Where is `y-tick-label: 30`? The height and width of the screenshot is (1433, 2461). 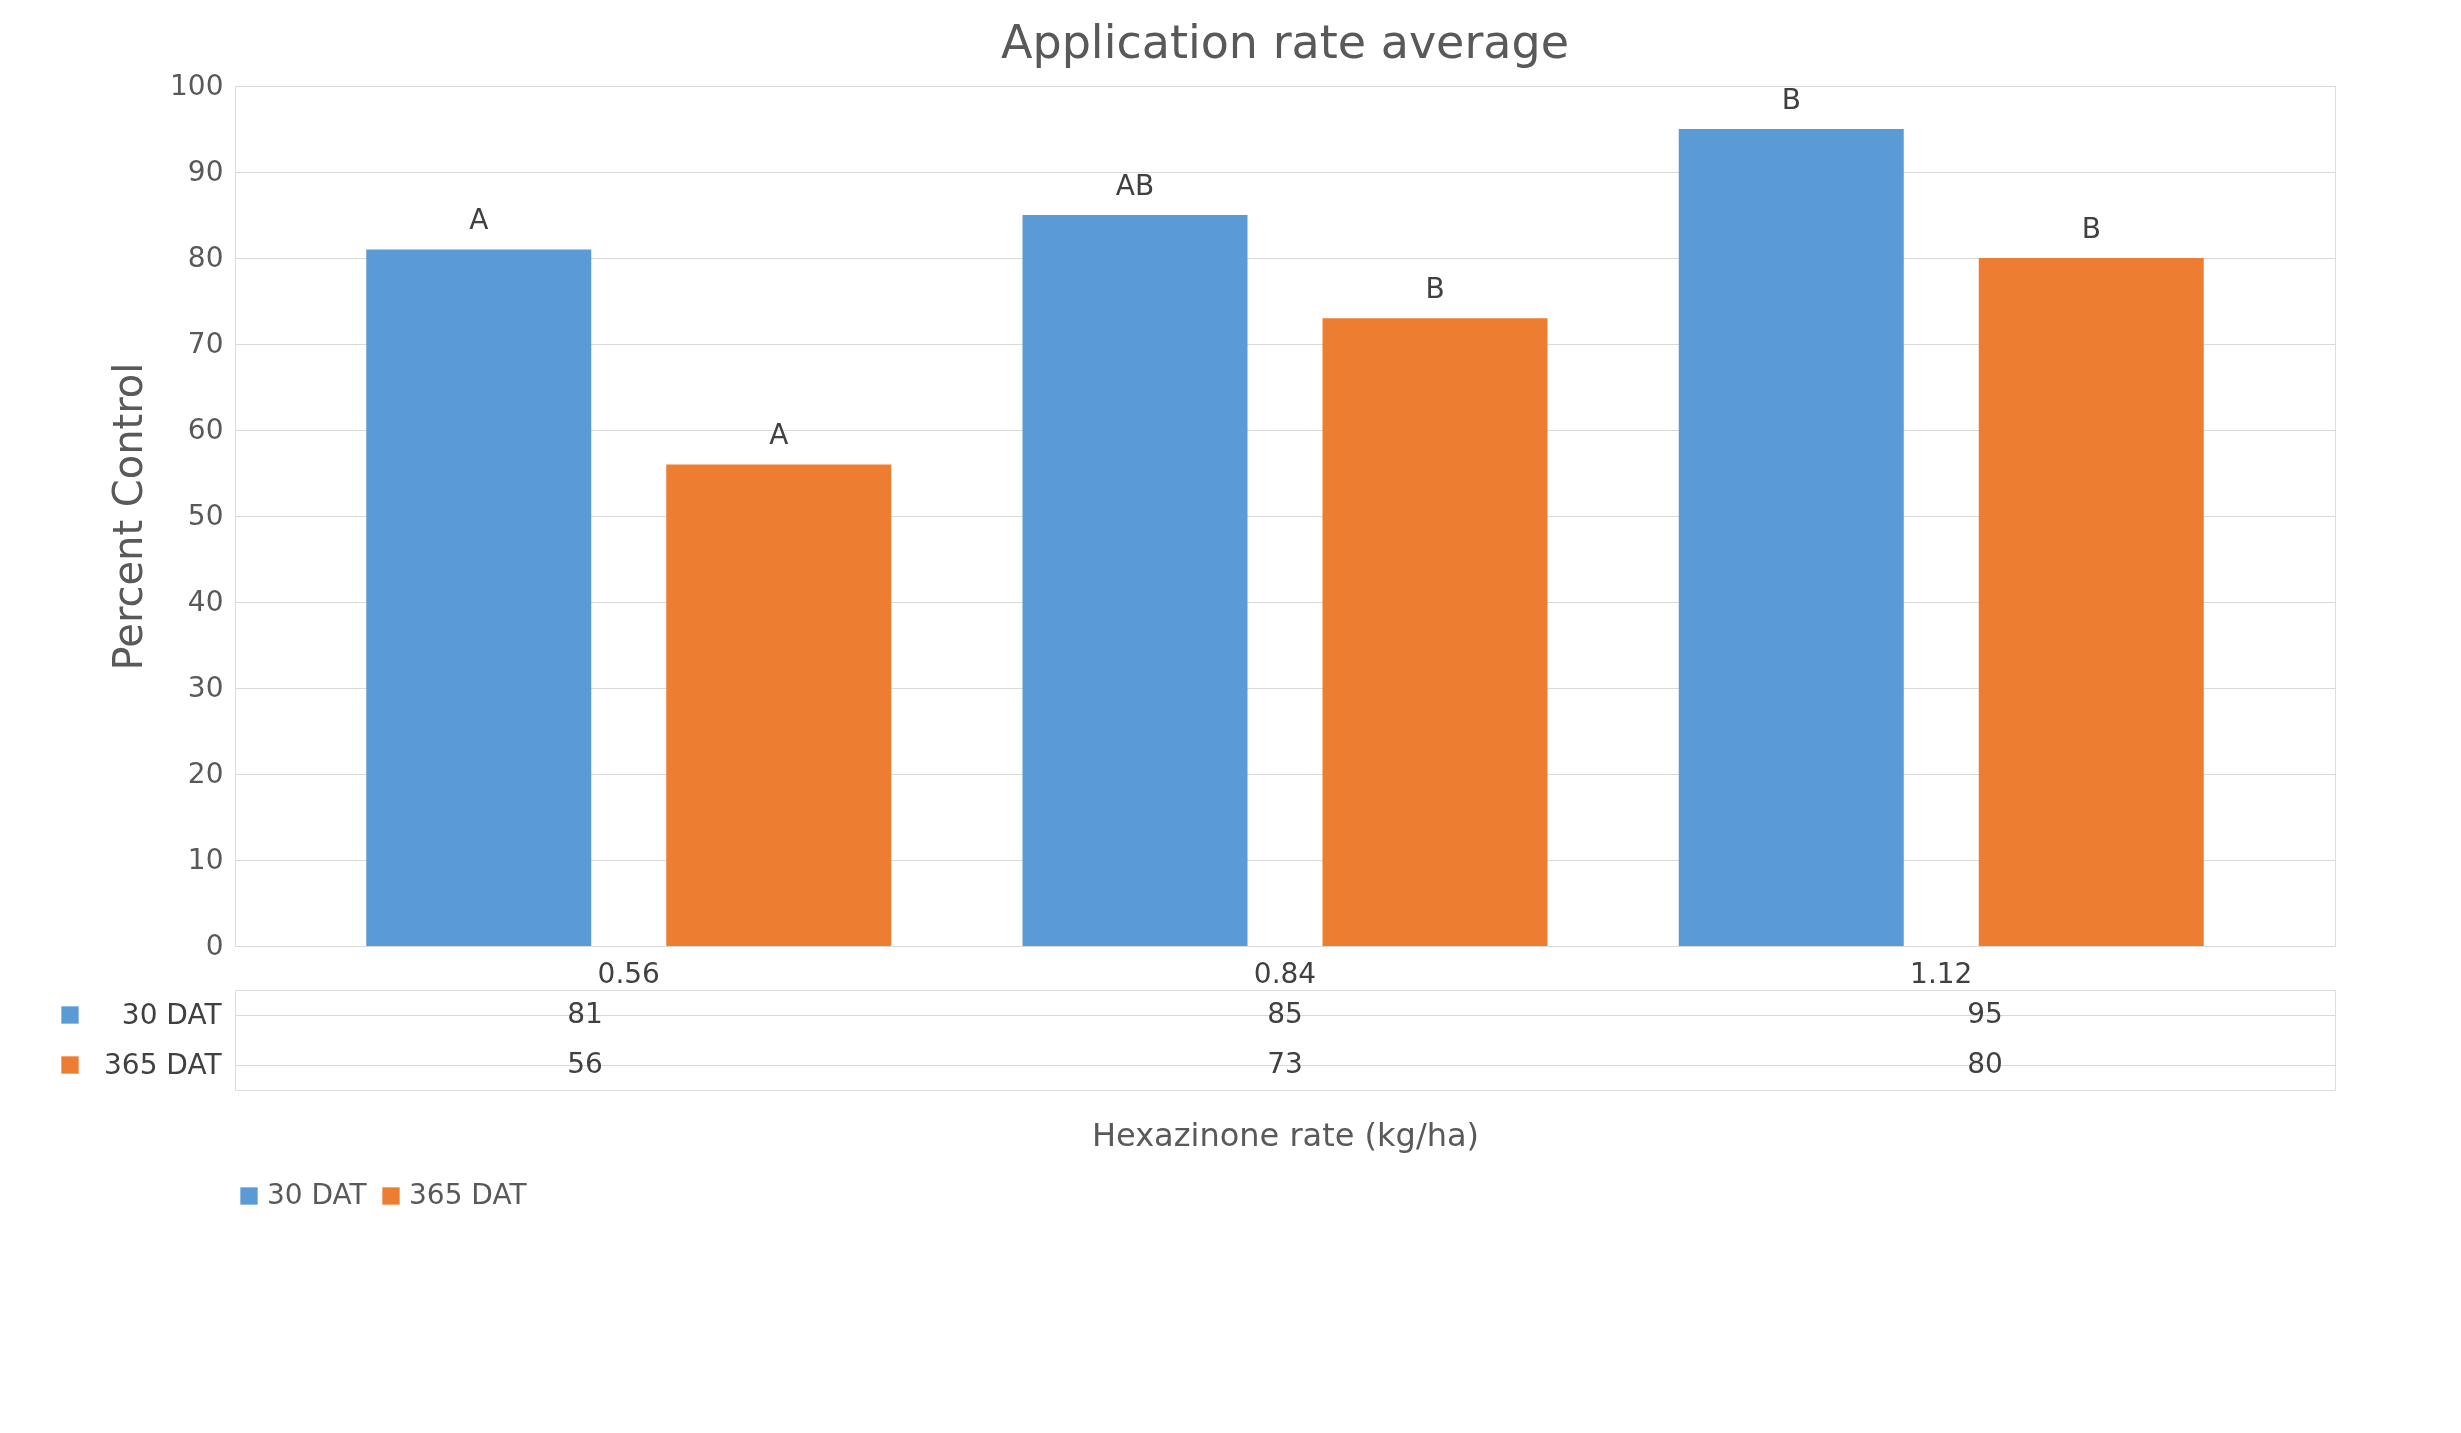
y-tick-label: 30 is located at coordinates (205, 687).